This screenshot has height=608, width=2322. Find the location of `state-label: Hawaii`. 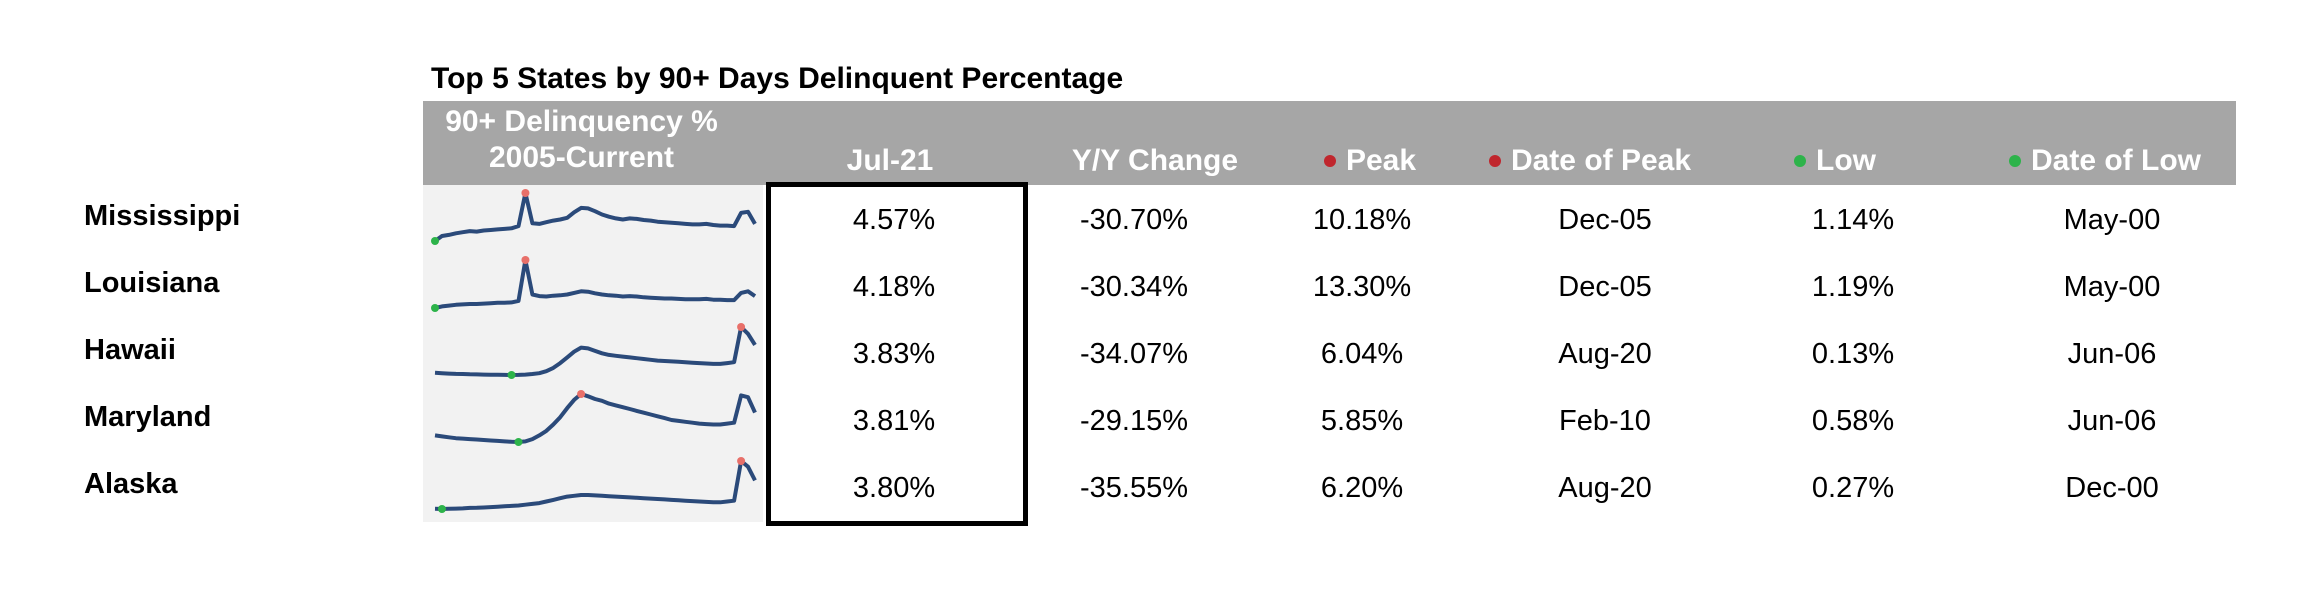

state-label: Hawaii is located at coordinates (130, 350).